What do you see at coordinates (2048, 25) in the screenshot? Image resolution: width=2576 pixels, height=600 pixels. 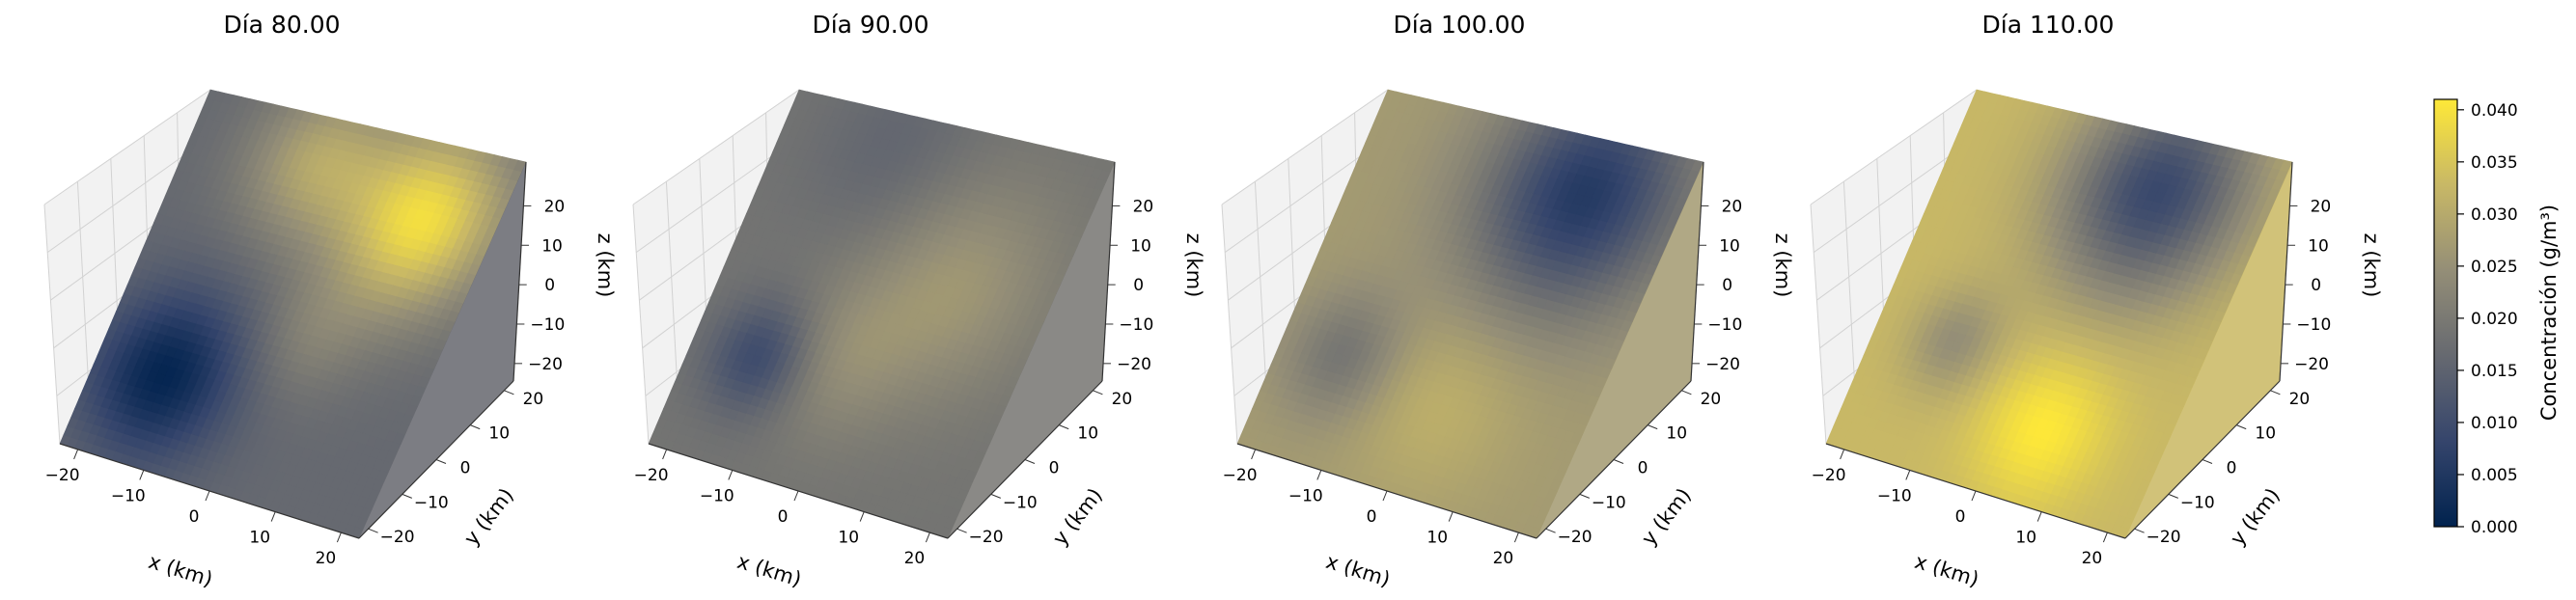 I see `panel-title: Día 110.00` at bounding box center [2048, 25].